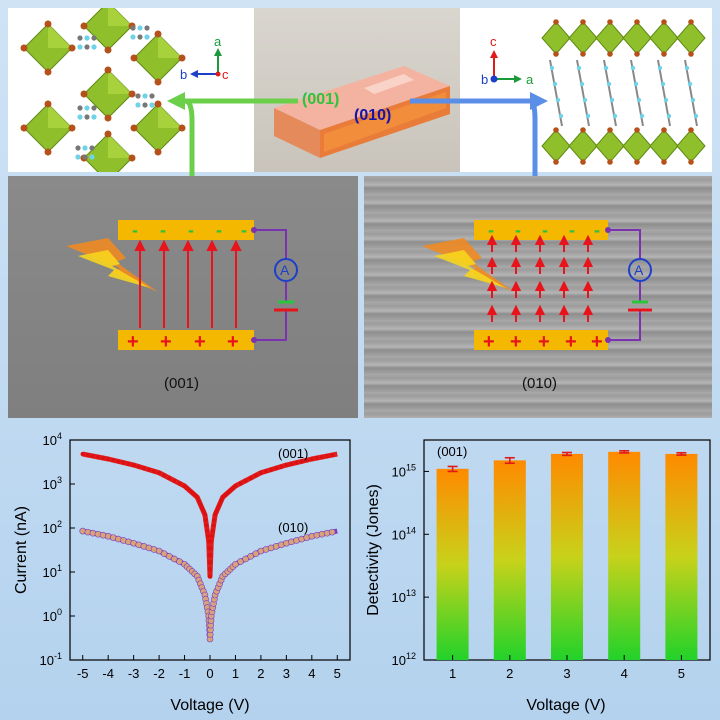 Image resolution: width=720 pixels, height=720 pixels. I want to click on x-tick-label: -4, so click(108, 673).